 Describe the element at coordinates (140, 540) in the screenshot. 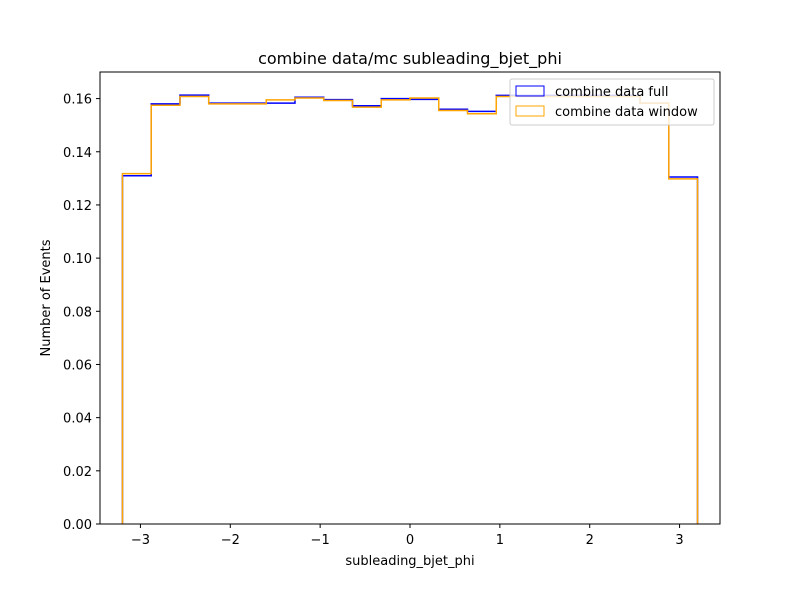

I see `x-tick-label: −3` at that location.